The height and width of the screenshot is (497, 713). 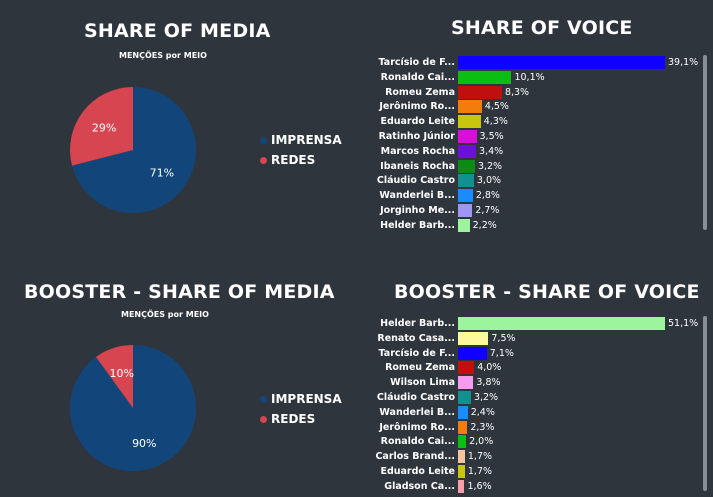 What do you see at coordinates (420, 92) in the screenshot?
I see `share-of-voice-bar-label: Romeu Zema` at bounding box center [420, 92].